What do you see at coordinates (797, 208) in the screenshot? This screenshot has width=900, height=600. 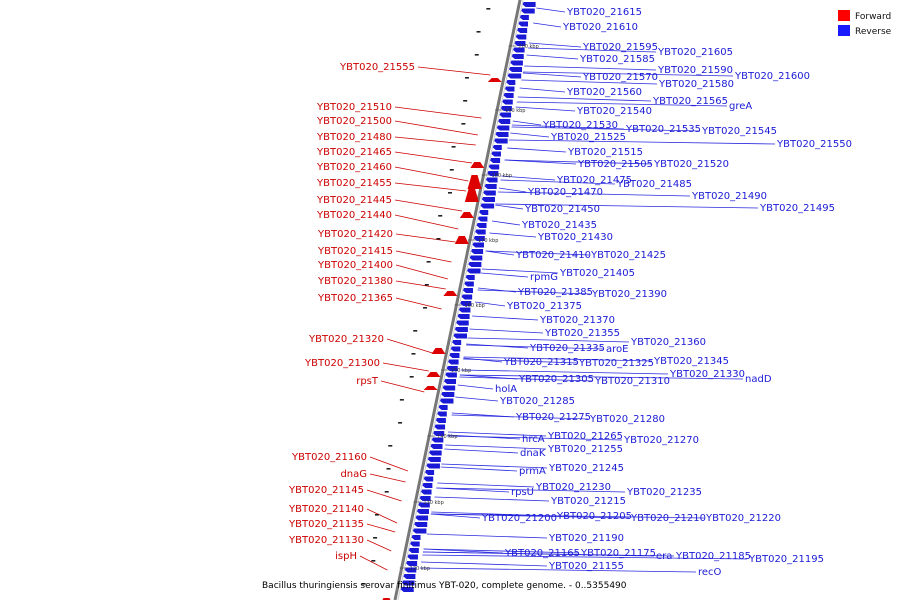 I see `reverse-gene-label: YBT020_21495` at bounding box center [797, 208].